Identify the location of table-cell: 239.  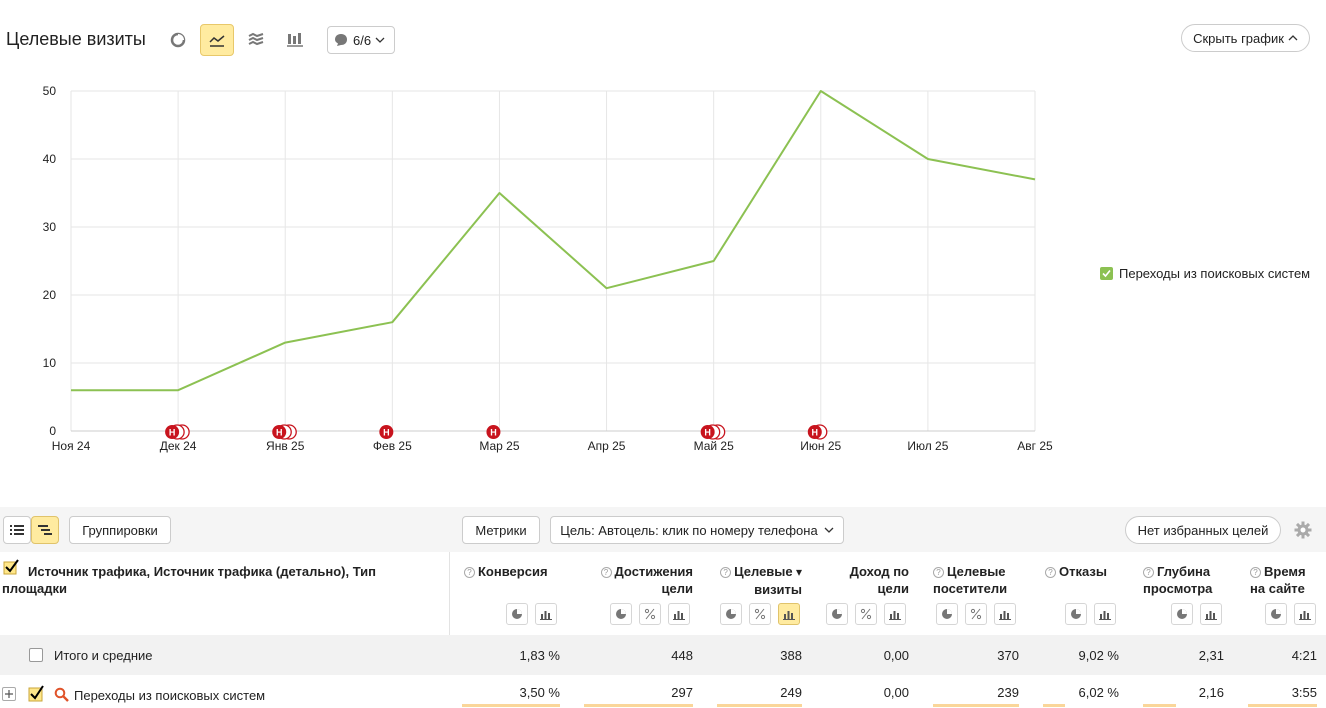
(1008, 692).